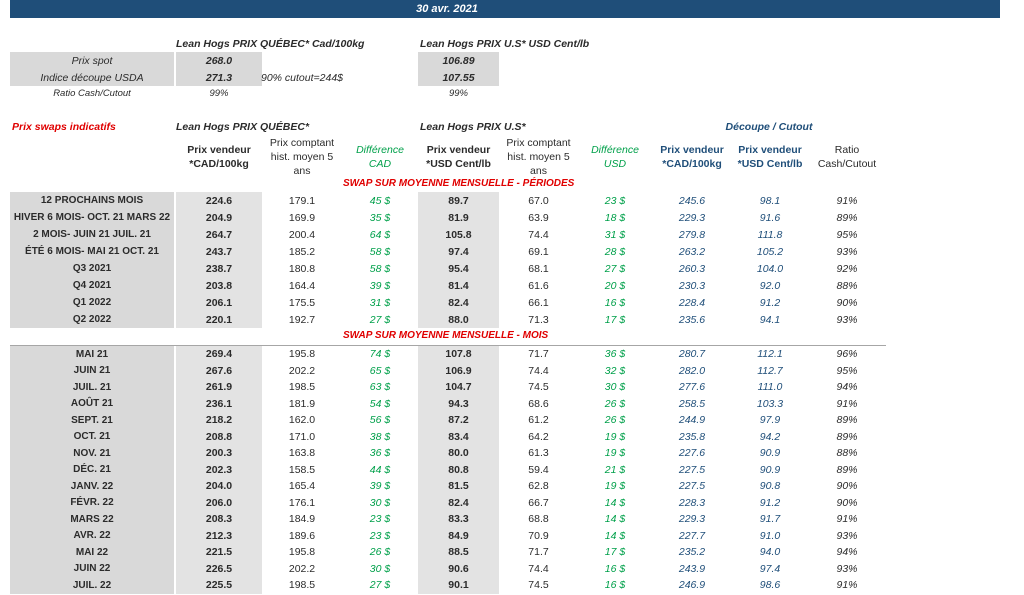  I want to click on row-label: JANV. 22, so click(92, 486).